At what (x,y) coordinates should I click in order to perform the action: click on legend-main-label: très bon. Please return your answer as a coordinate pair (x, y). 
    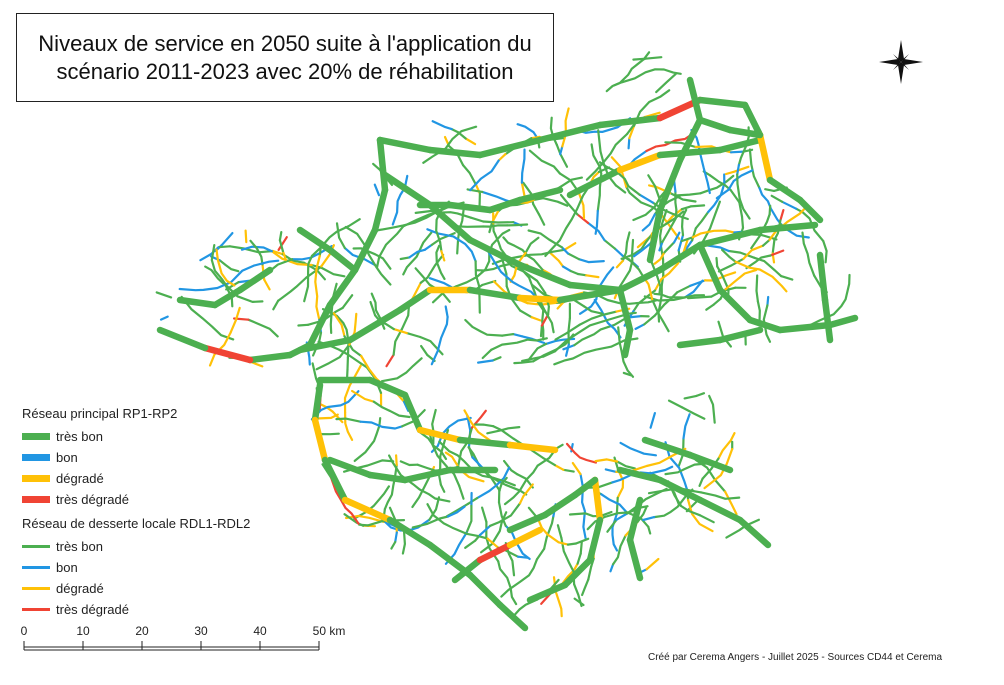
    Looking at the image, I should click on (79, 436).